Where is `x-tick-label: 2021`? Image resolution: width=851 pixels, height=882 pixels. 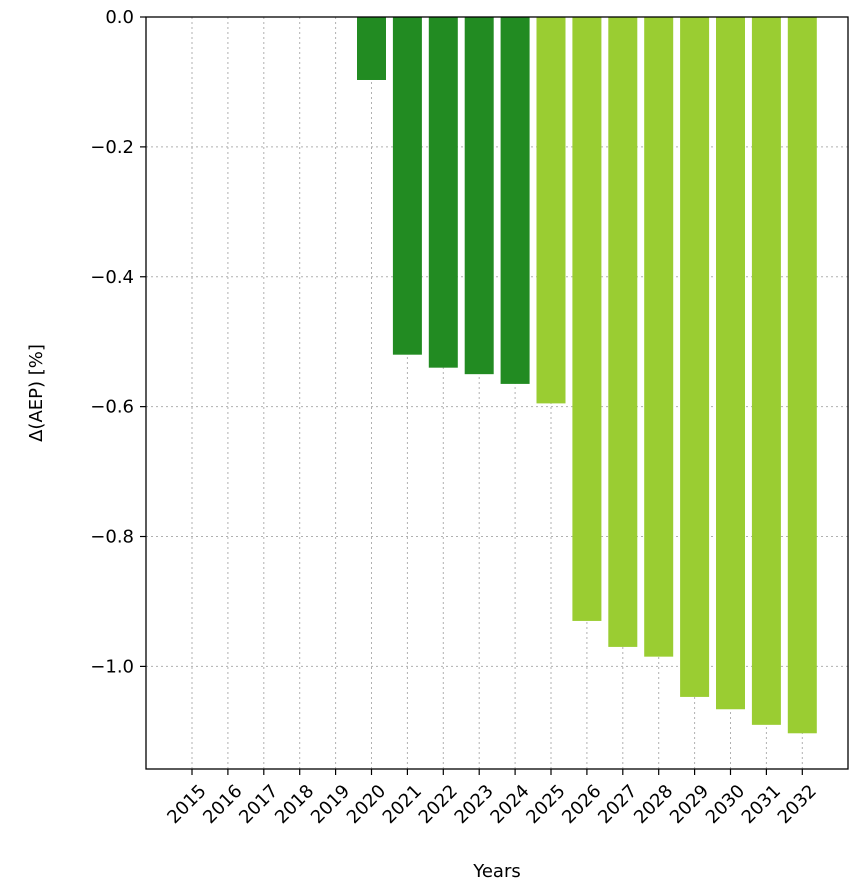
x-tick-label: 2021 is located at coordinates (402, 804).